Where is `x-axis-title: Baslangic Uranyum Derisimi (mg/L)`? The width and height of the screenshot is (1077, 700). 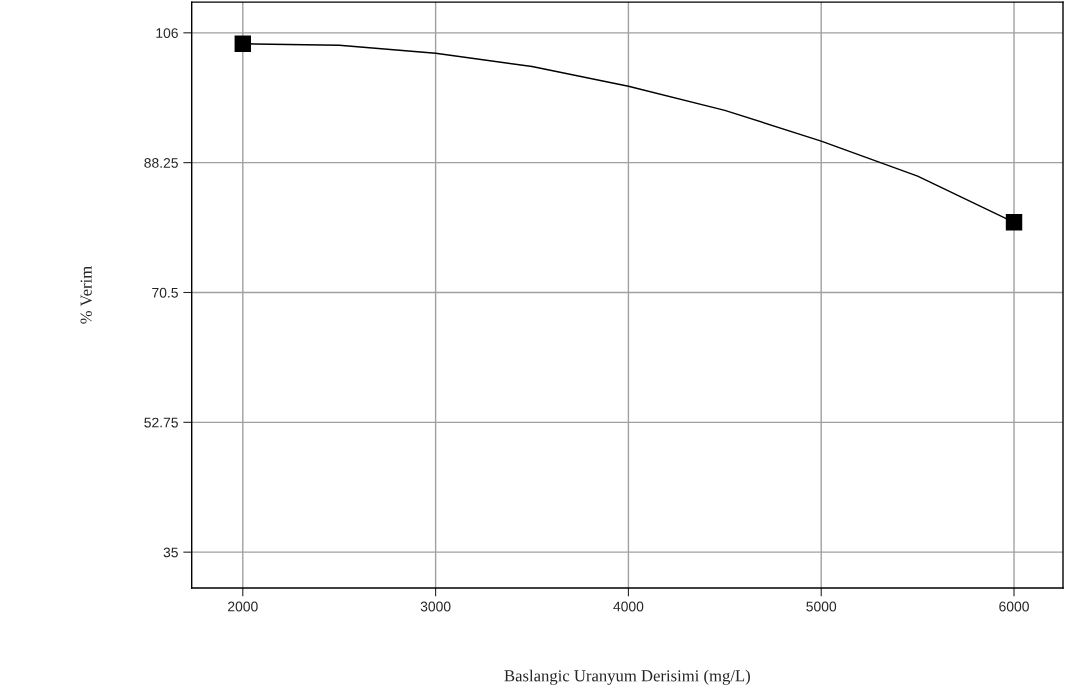
x-axis-title: Baslangic Uranyum Derisimi (mg/L) is located at coordinates (627, 677).